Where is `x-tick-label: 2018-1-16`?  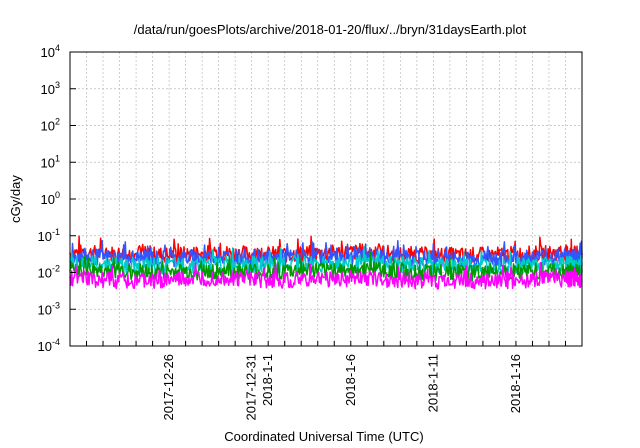 x-tick-label: 2018-1-16 is located at coordinates (515, 383).